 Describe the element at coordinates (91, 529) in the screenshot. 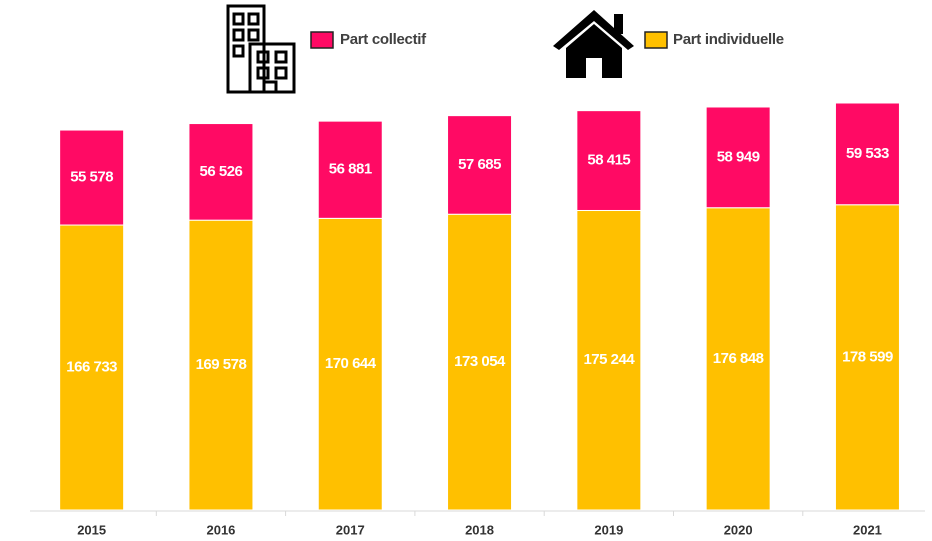

I see `x-tick-label: 2015` at that location.